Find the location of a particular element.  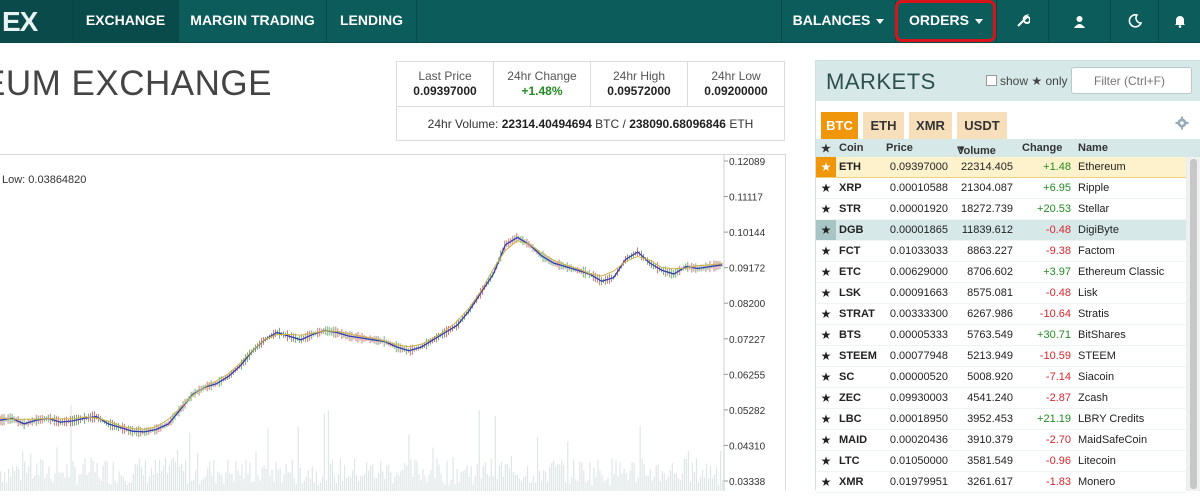

market-row: ★ DGB 0.00001865 11839.612 -0.48 DigiByte is located at coordinates (1001, 230).